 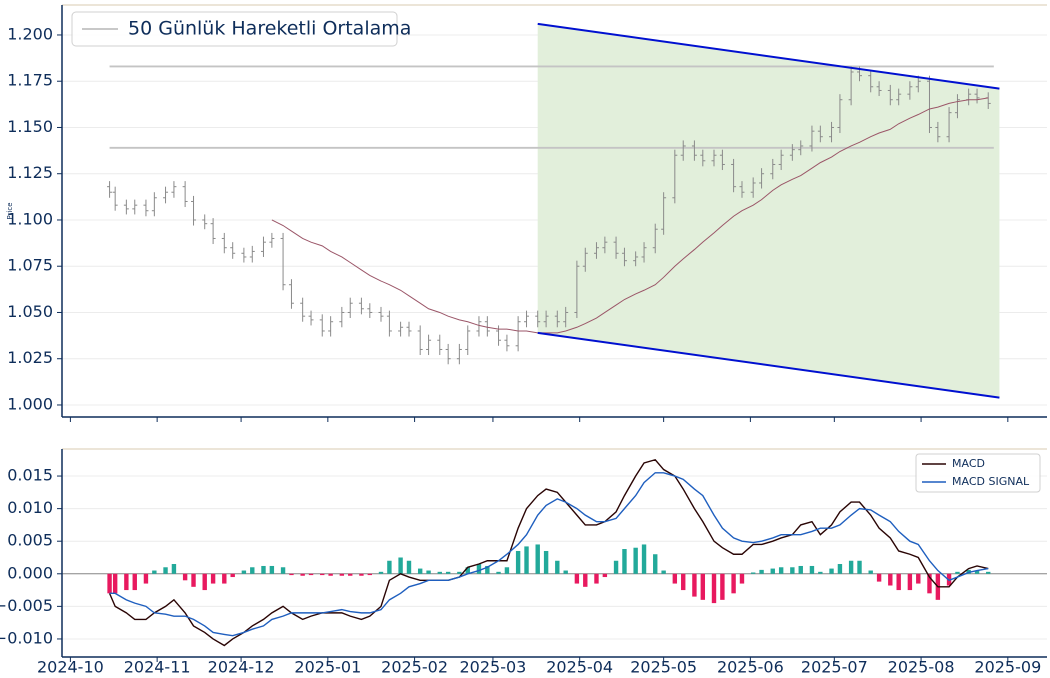 What do you see at coordinates (493, 667) in the screenshot?
I see `x-tick-label: 2025-03` at bounding box center [493, 667].